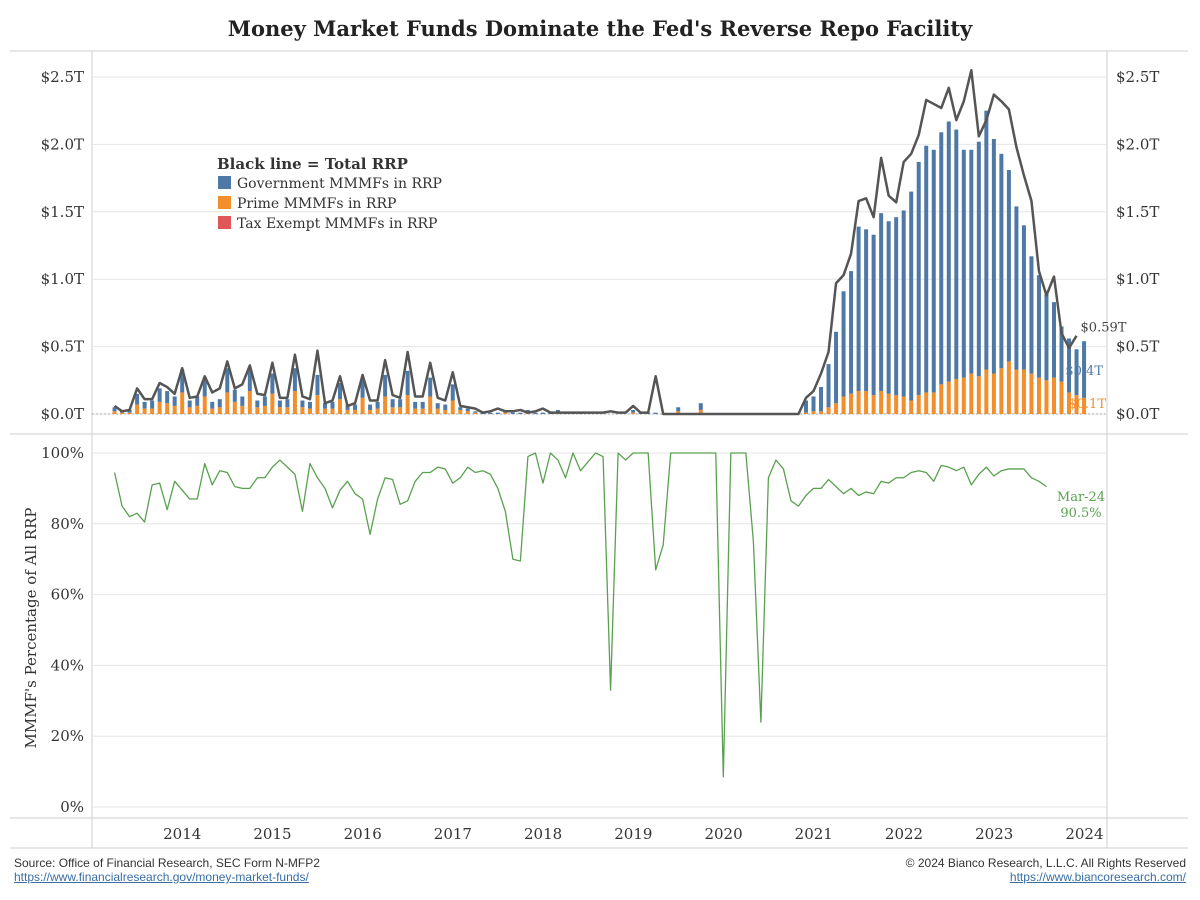 This screenshot has width=1200, height=900. Describe the element at coordinates (633, 834) in the screenshot. I see `x-tick-label: 2019` at that location.